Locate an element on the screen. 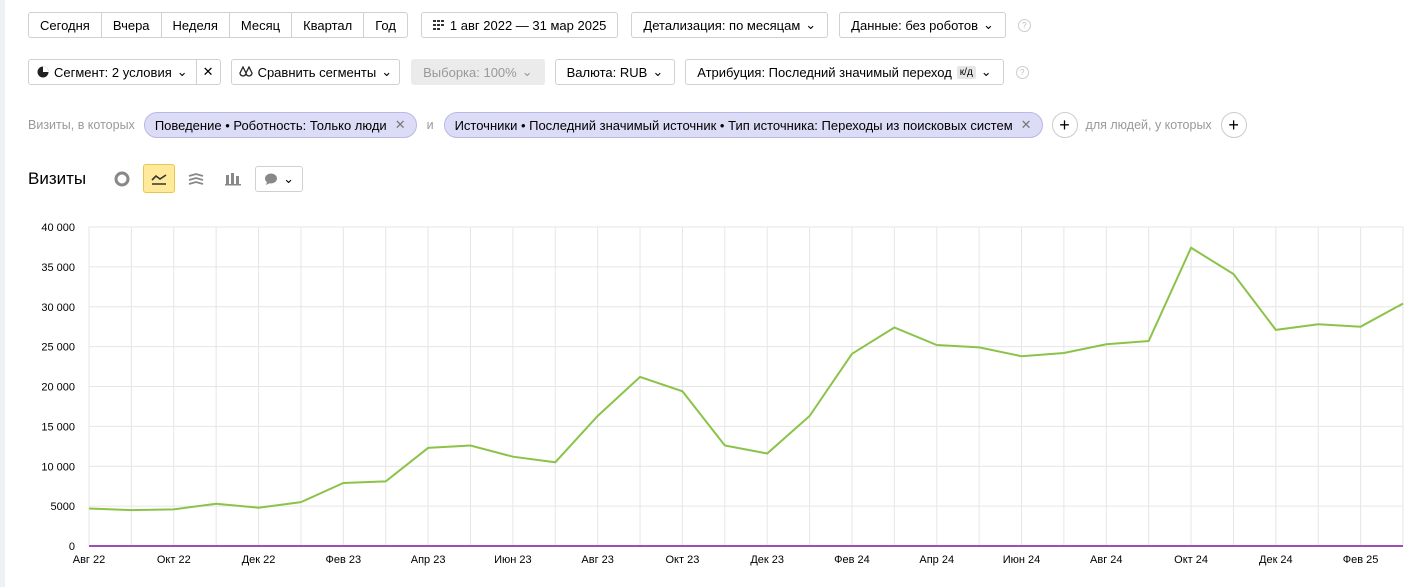 The width and height of the screenshot is (1425, 587). sample-text: Выборка: 100% is located at coordinates (470, 72).